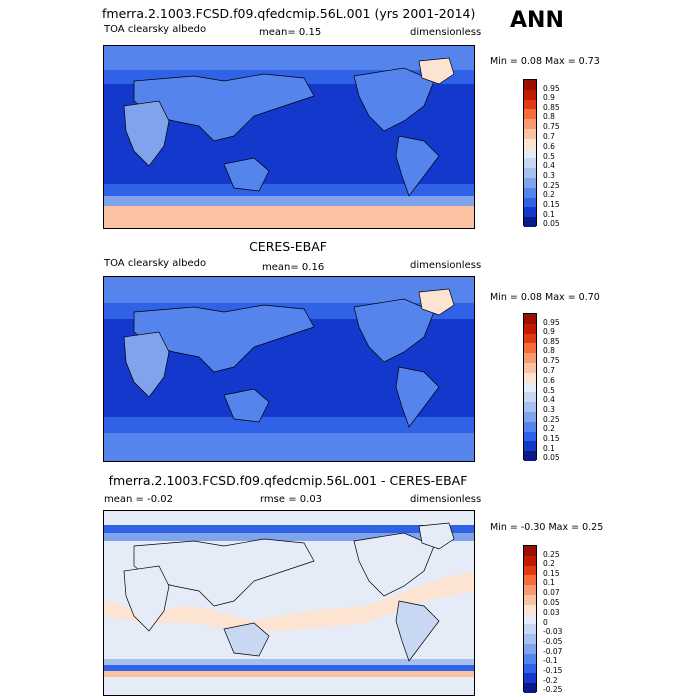  What do you see at coordinates (549, 214) in the screenshot?
I see `panel1-cbar-label: 0.1` at bounding box center [549, 214].